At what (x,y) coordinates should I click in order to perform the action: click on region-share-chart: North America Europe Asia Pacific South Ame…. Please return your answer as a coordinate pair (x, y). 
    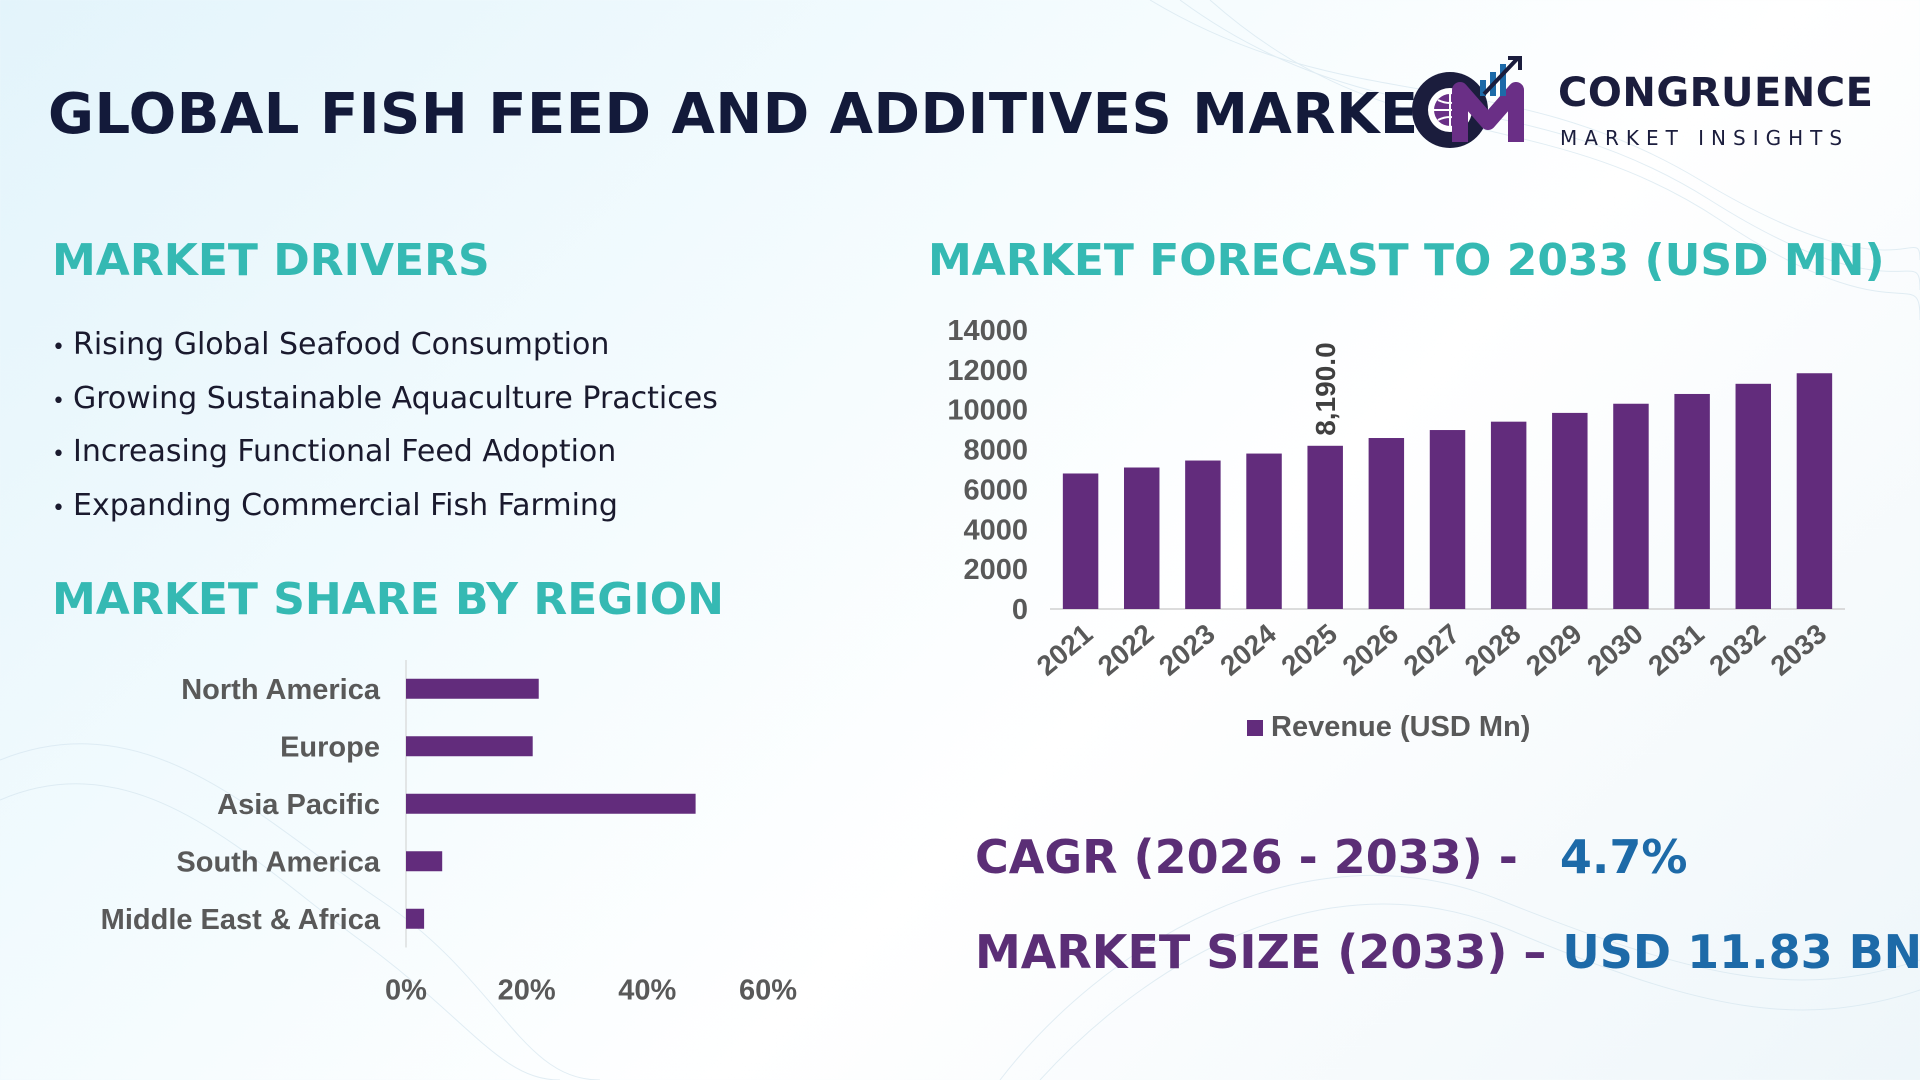
    Looking at the image, I should click on (449, 830).